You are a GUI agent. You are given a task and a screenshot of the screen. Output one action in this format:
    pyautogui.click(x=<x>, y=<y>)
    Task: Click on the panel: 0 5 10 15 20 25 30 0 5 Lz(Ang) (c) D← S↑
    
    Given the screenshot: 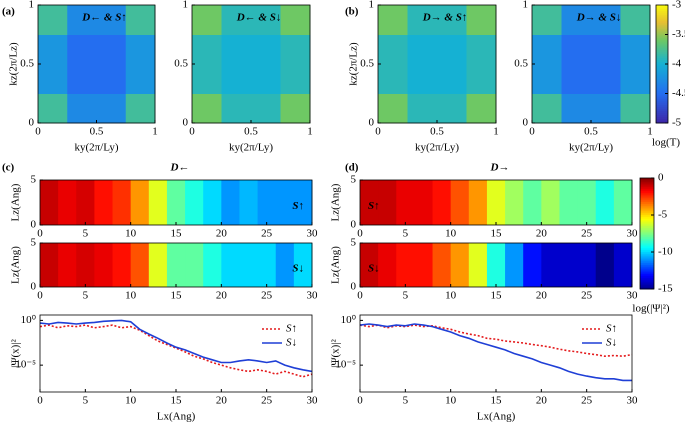 What is the action you would take?
    pyautogui.click(x=160, y=201)
    